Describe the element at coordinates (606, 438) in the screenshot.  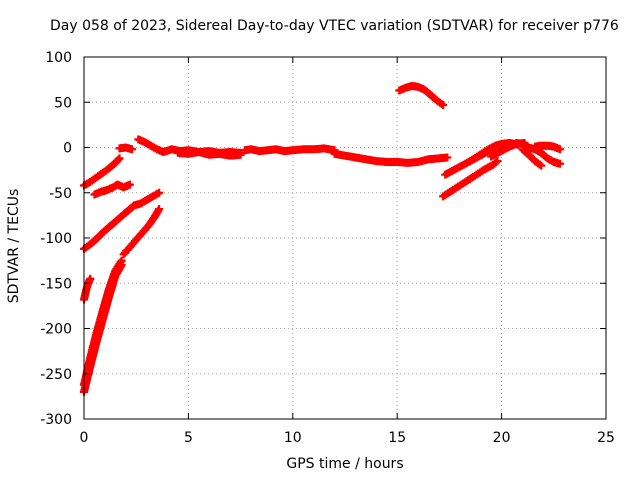
I see `x-tick-label: 25` at that location.